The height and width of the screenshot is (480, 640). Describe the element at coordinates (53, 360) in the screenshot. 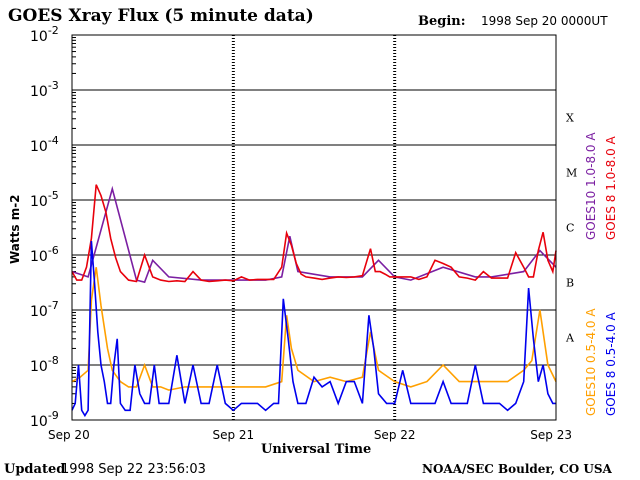

I see `y-tick-exponent: -8` at that location.